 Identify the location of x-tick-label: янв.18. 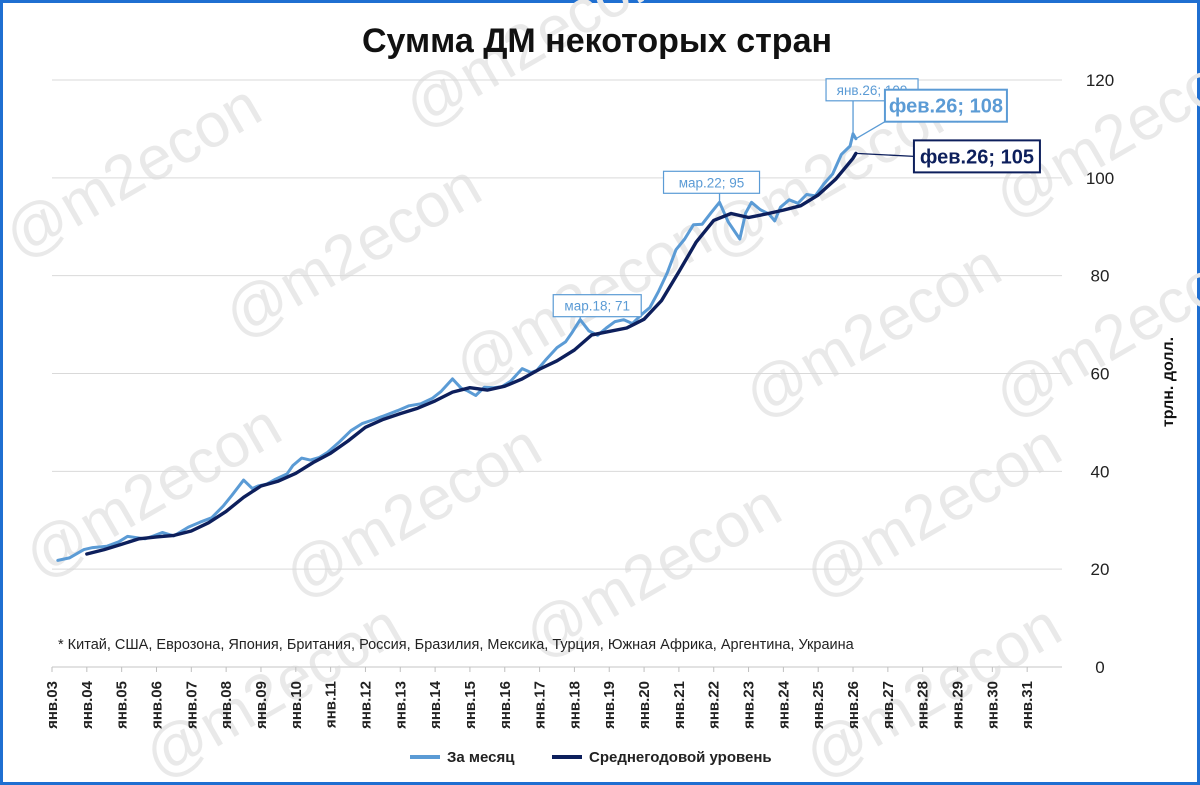
(574, 705).